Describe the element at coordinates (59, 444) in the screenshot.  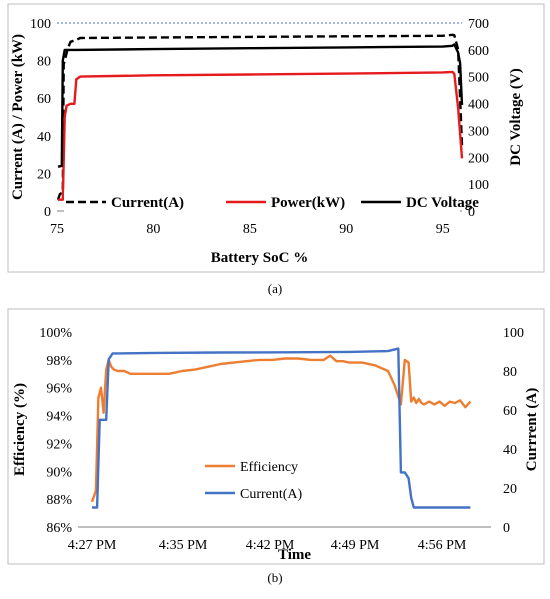
I see `y-tick-label: 92%` at that location.